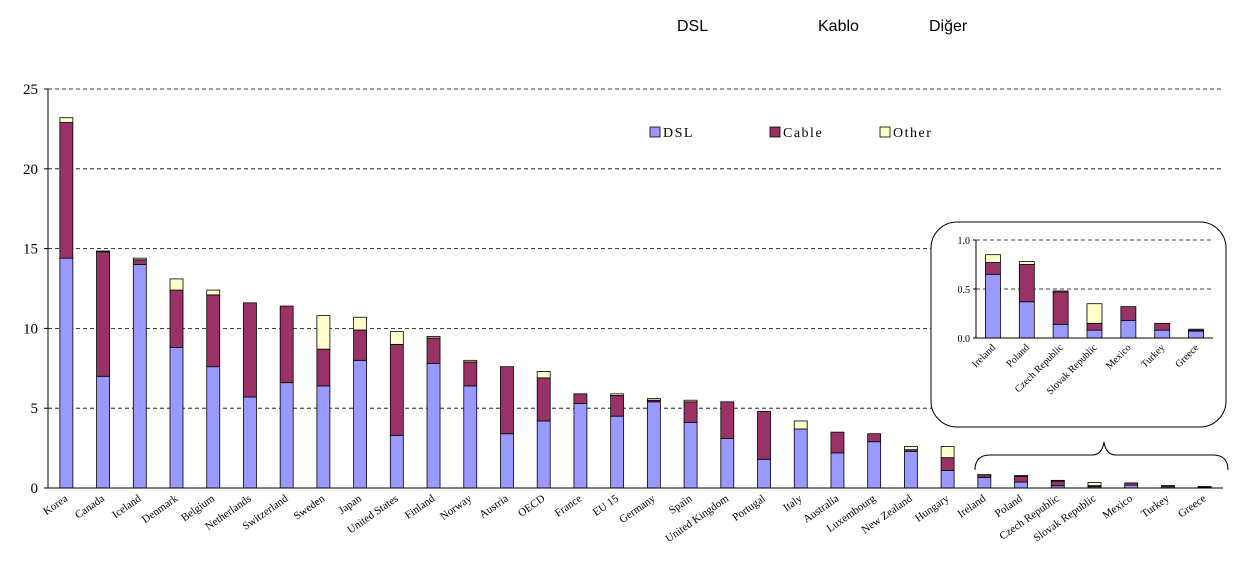 Image resolution: width=1234 pixels, height=578 pixels. Describe the element at coordinates (1196, 334) in the screenshot. I see `inset-bar-greece-dsl` at that location.